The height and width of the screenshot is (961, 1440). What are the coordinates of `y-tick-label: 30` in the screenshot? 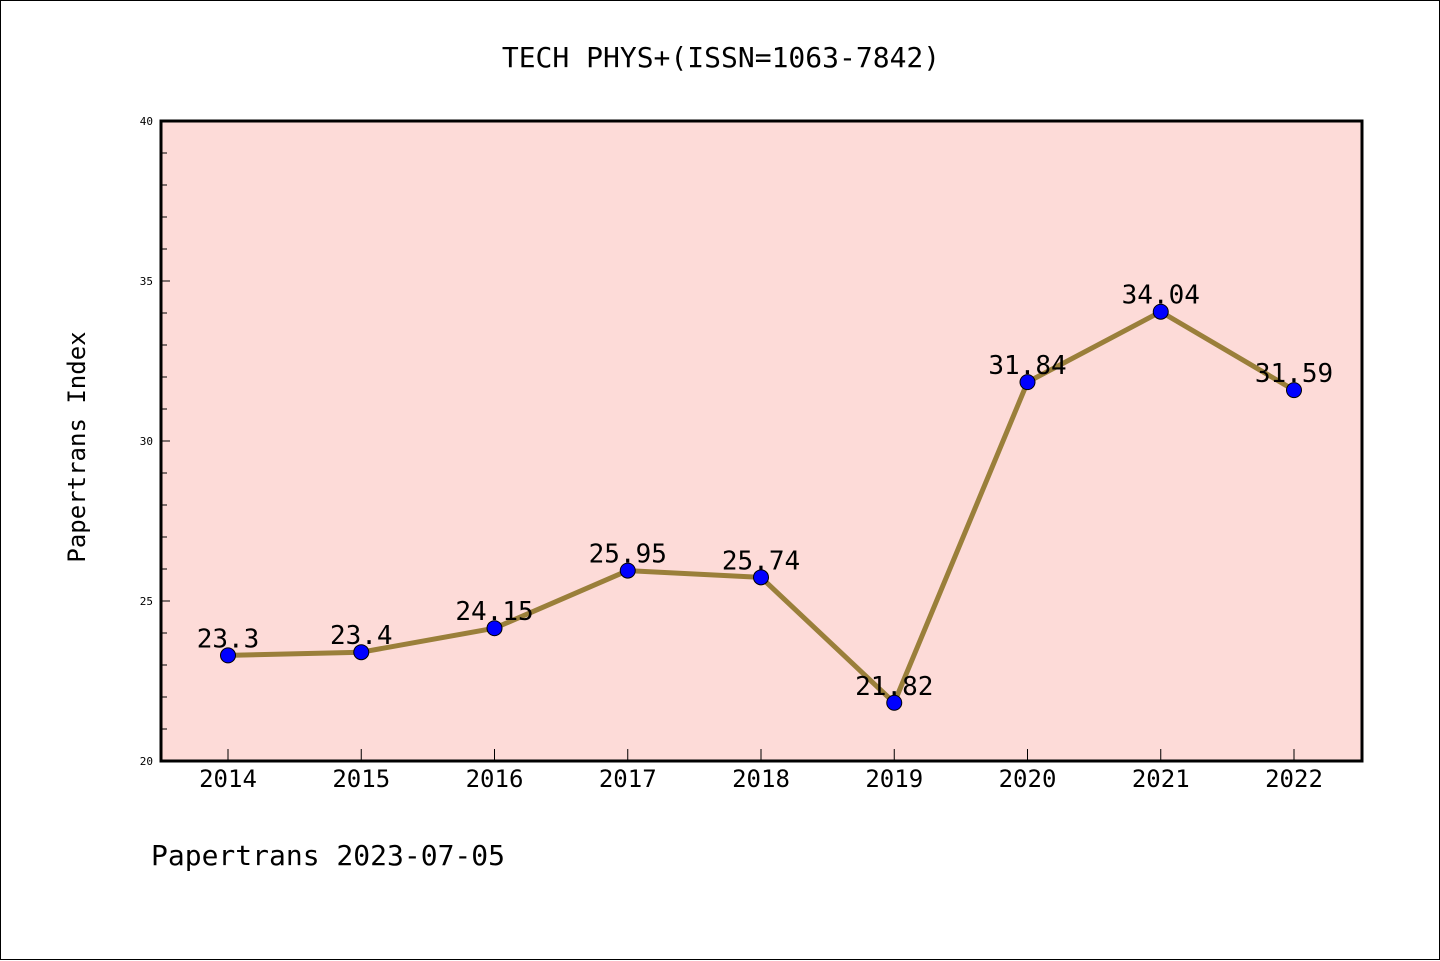 It's located at (146, 441).